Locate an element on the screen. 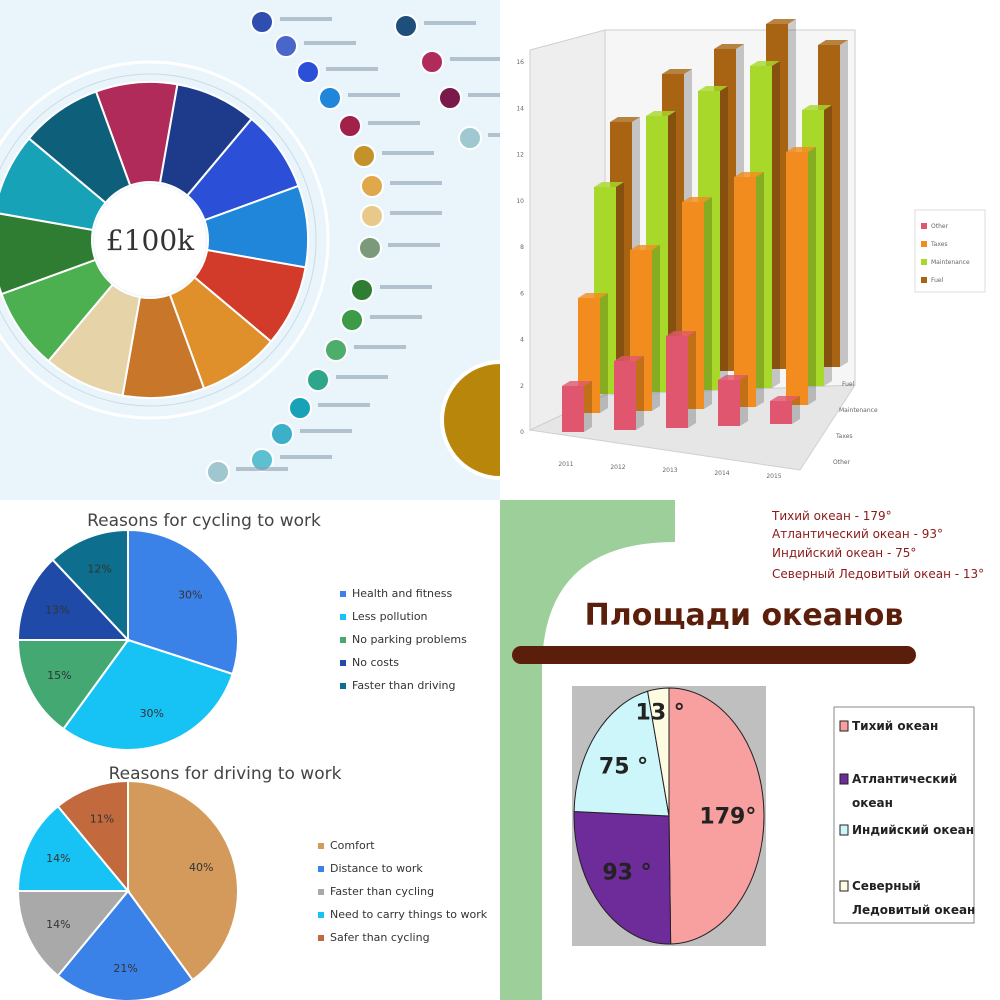 The image size is (1000, 1000). x-tick-label: 2012 is located at coordinates (617, 467).